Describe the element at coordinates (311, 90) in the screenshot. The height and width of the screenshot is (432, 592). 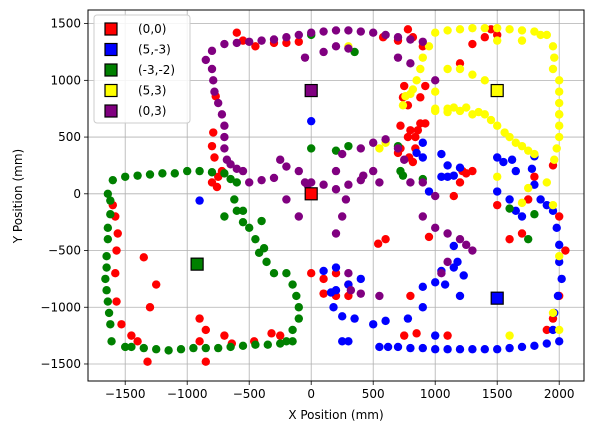
I see `anchor-marker` at that location.